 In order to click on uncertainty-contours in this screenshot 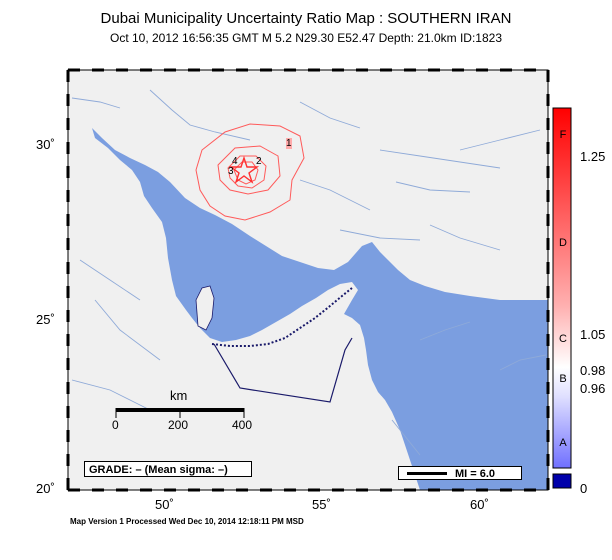, I will do `click(250, 172)`.